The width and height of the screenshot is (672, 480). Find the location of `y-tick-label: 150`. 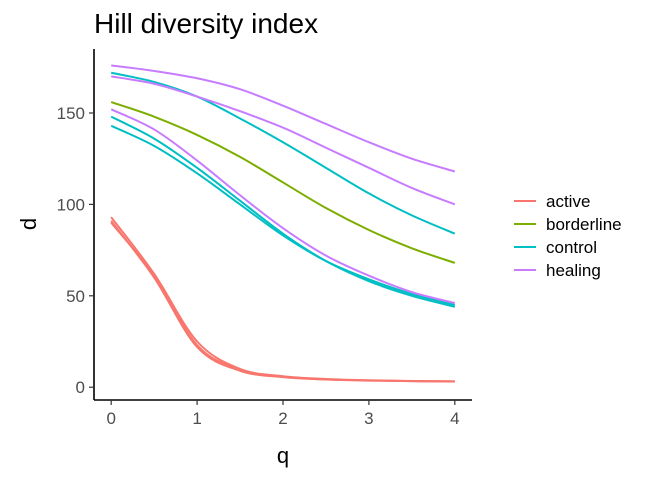

y-tick-label: 150 is located at coordinates (71, 113).